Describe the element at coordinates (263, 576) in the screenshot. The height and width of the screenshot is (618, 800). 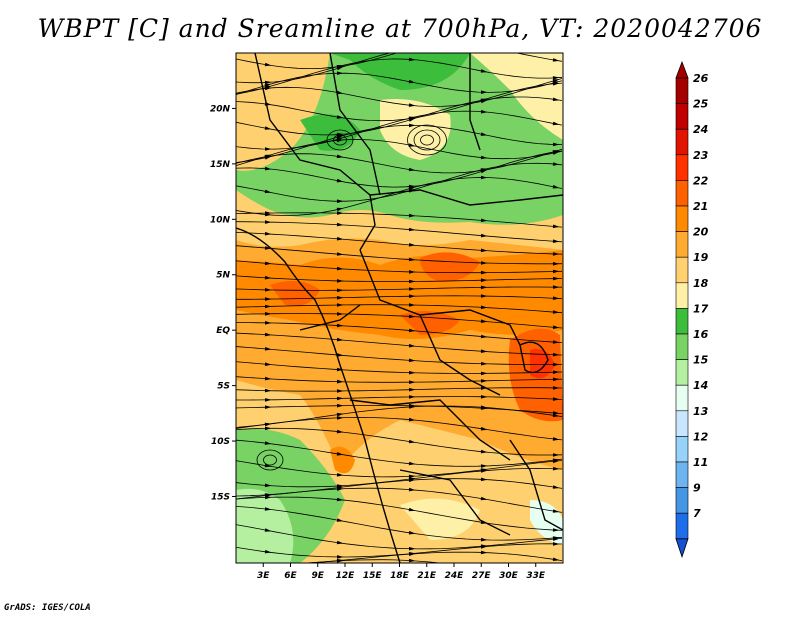
I see `lon-tick-label: 3E` at that location.